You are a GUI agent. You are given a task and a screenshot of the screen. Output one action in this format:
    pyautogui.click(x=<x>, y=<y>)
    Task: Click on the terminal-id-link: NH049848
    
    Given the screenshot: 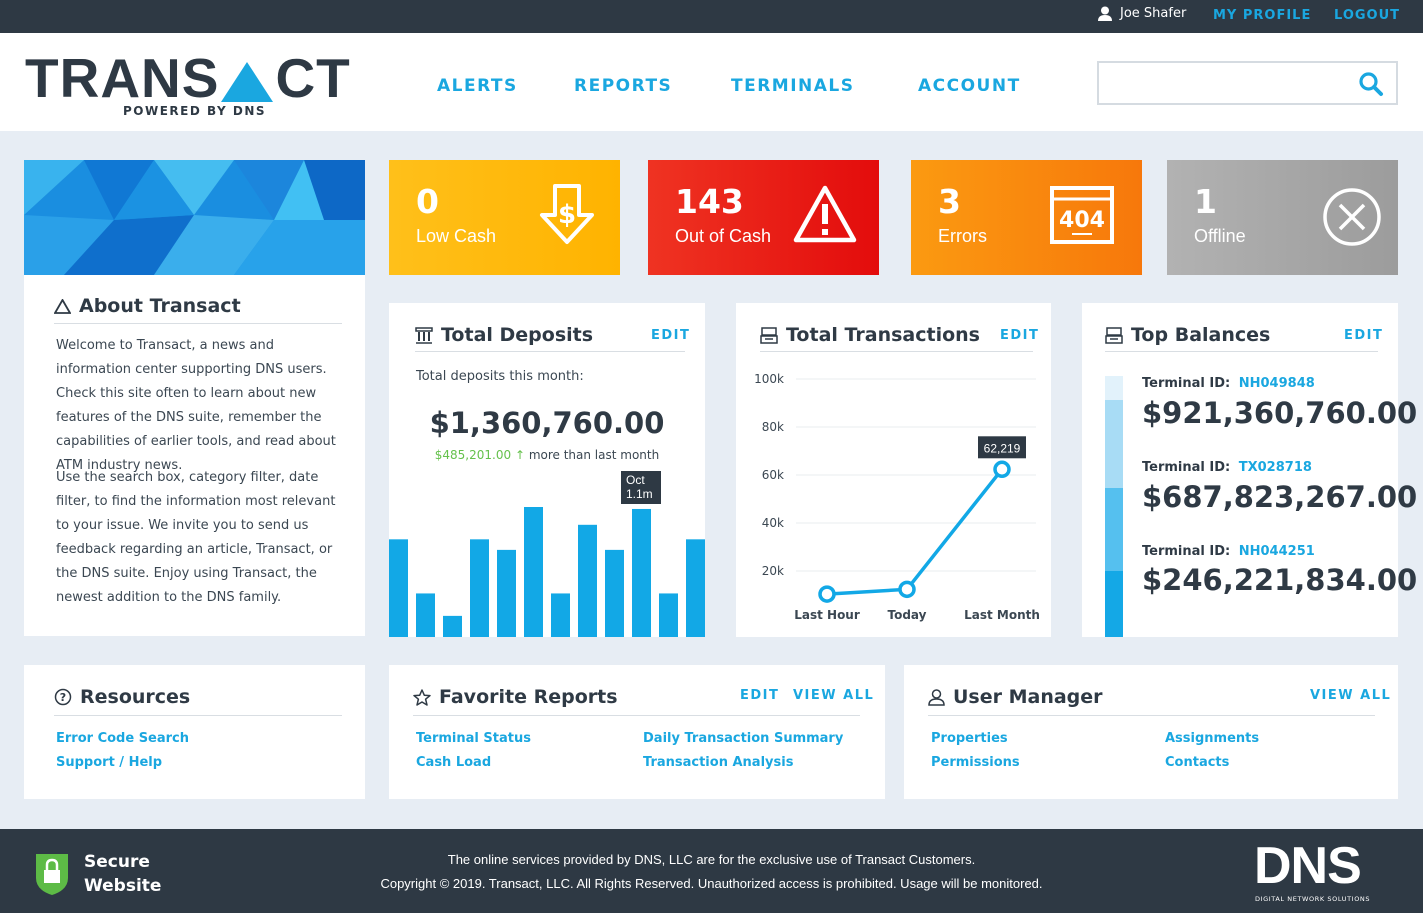 What is the action you would take?
    pyautogui.click(x=1276, y=383)
    